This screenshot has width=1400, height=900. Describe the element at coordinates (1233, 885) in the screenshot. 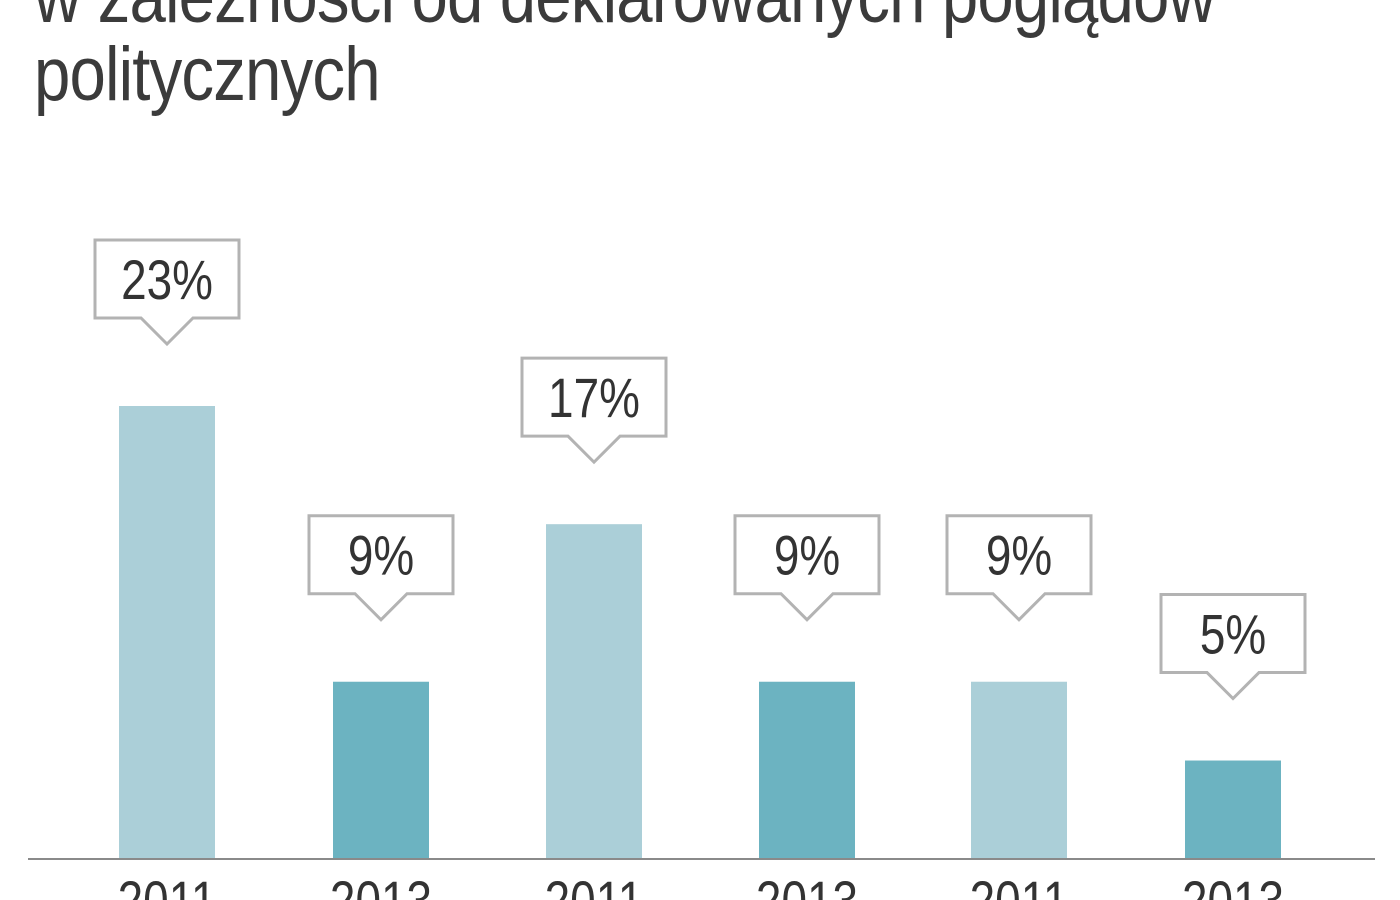

I see `x-tick-label-6: 2013` at that location.